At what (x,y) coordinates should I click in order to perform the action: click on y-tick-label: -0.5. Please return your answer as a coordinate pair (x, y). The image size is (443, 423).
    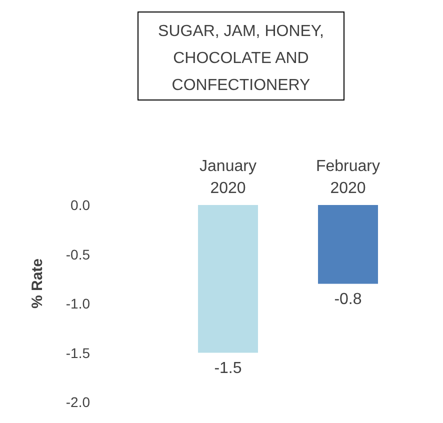
    Looking at the image, I should click on (78, 254).